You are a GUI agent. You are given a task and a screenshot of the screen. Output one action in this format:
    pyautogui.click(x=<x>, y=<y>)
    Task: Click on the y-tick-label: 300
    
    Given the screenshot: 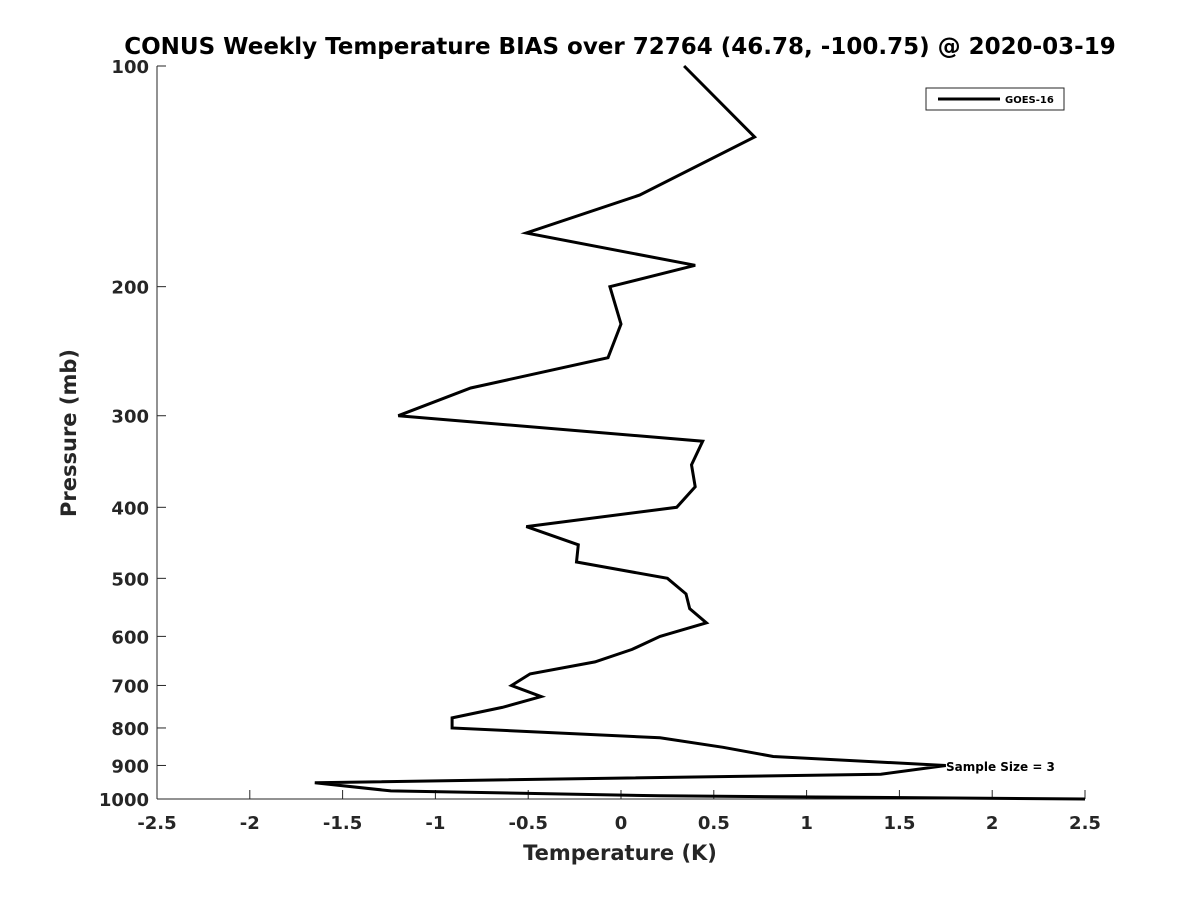 What is the action you would take?
    pyautogui.click(x=130, y=417)
    